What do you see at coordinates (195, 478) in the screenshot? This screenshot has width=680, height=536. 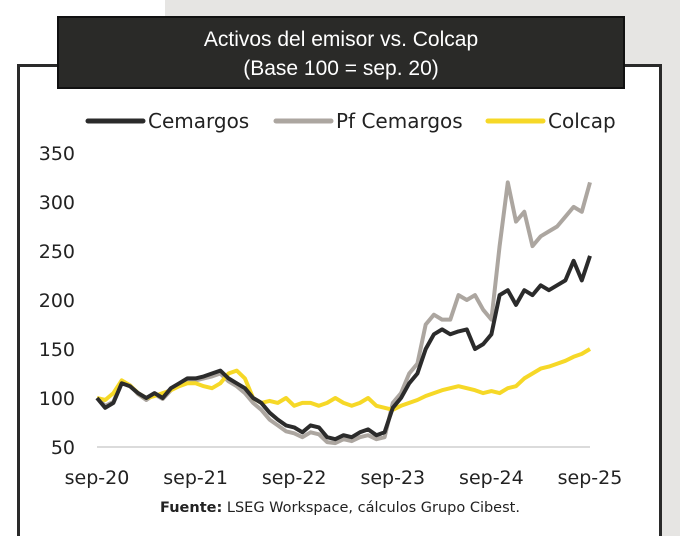 I see `x-tick-label: sep-21` at bounding box center [195, 478].